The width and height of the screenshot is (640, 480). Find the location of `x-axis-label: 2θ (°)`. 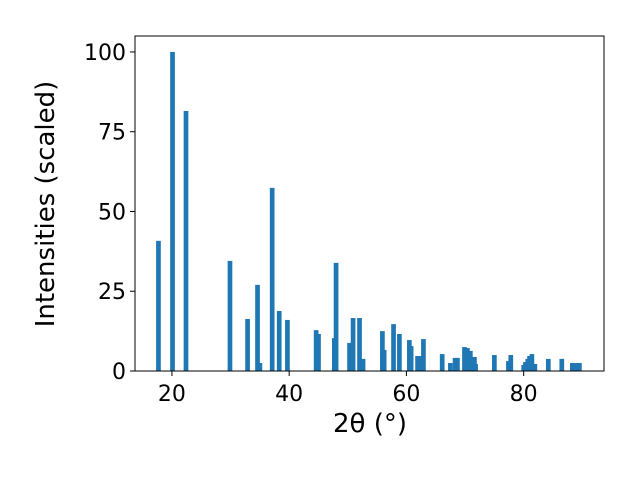

x-axis-label: 2θ (°) is located at coordinates (370, 424).